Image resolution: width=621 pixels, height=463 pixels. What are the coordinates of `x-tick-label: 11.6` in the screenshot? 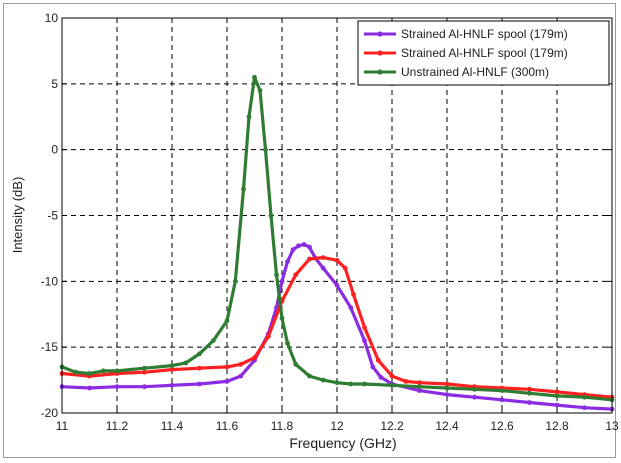 It's located at (227, 426).